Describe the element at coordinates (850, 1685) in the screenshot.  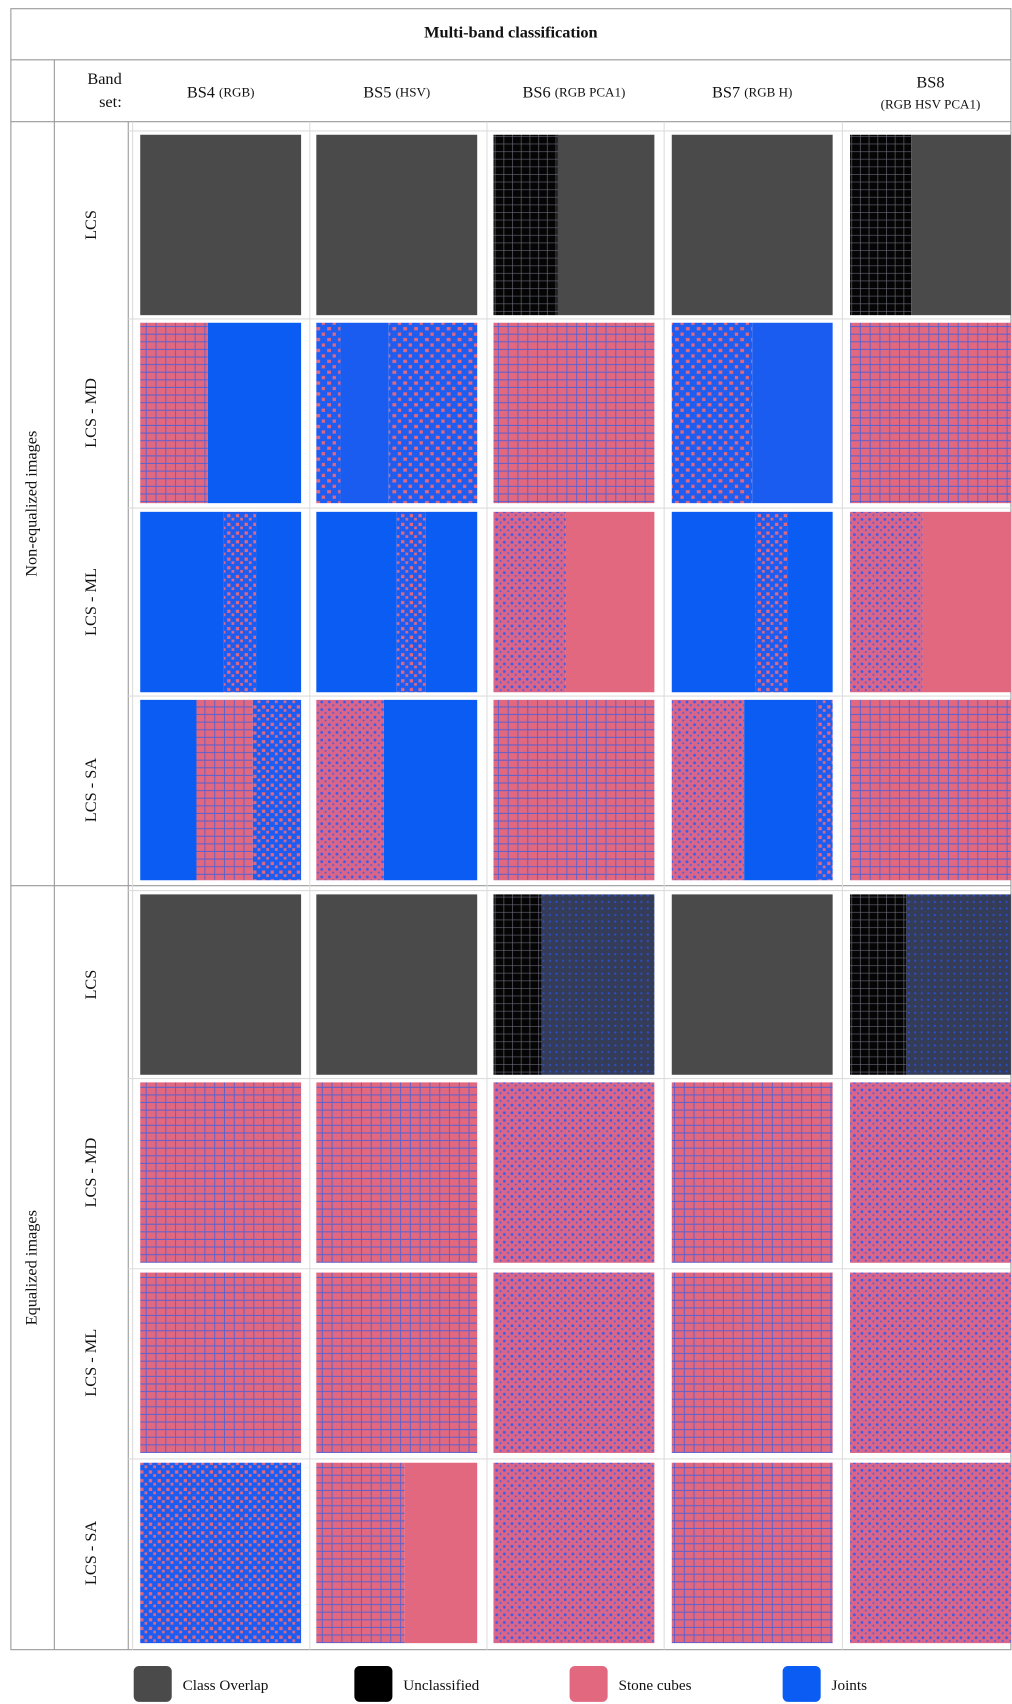
I see `legend-label: Joints` at that location.